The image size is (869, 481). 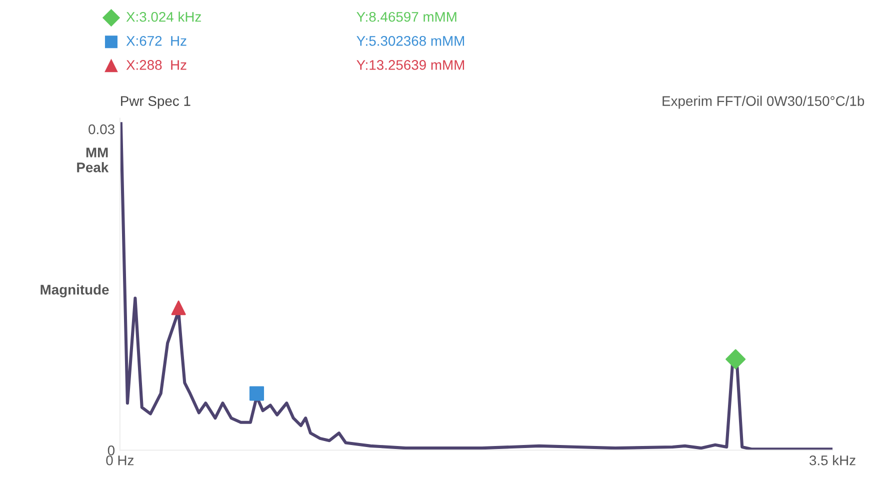 What do you see at coordinates (155, 102) in the screenshot?
I see `chart-title: Pwr Spec 1` at bounding box center [155, 102].